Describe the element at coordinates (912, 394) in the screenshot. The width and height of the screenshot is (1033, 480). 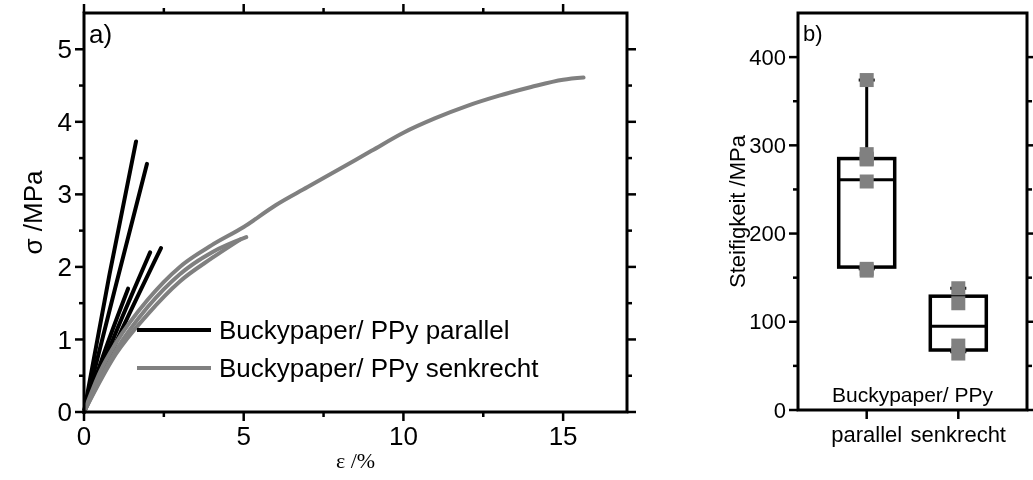
I see `annotation: Buckypaper/ PPy` at that location.